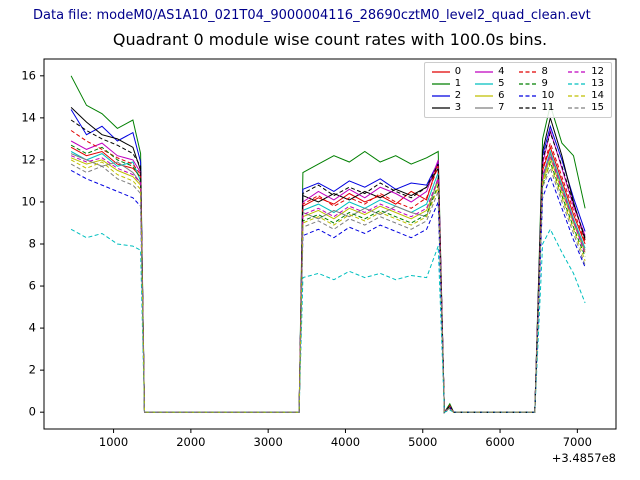 Image resolution: width=640 pixels, height=480 pixels. Describe the element at coordinates (597, 107) in the screenshot. I see `legend-label: 15` at that location.